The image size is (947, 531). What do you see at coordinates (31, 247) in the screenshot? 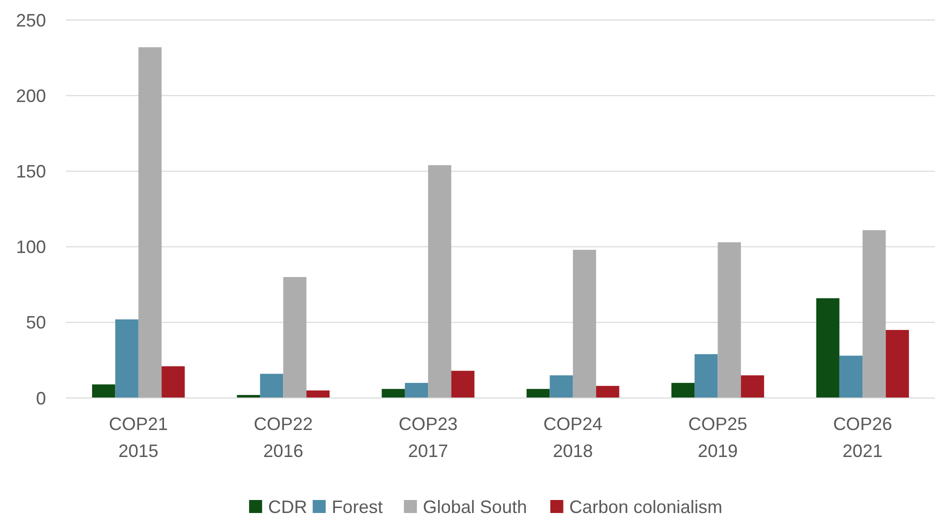
I see `y-tick-label: 100` at bounding box center [31, 247].